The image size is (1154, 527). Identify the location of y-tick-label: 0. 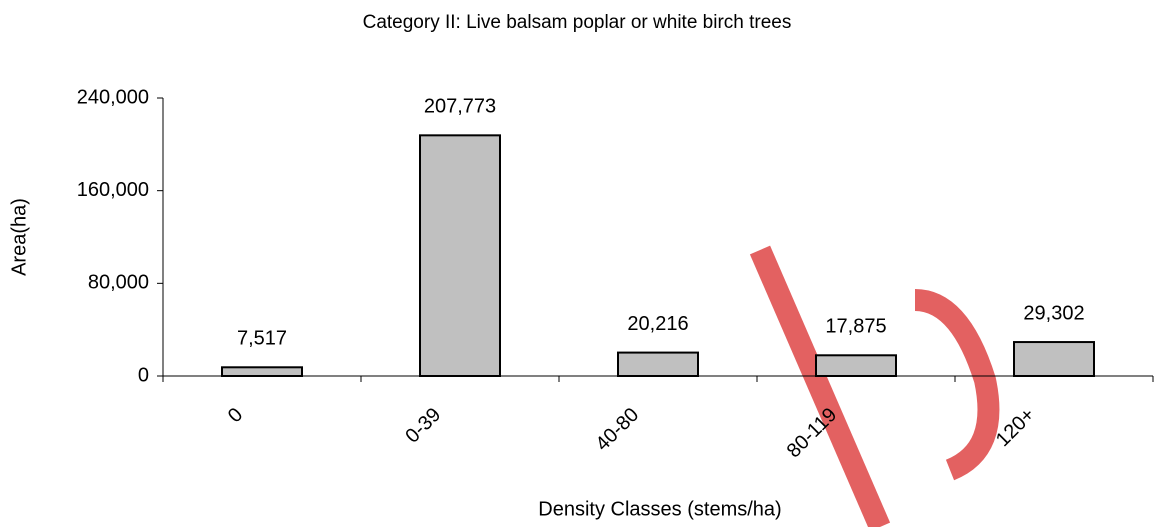
(143, 375).